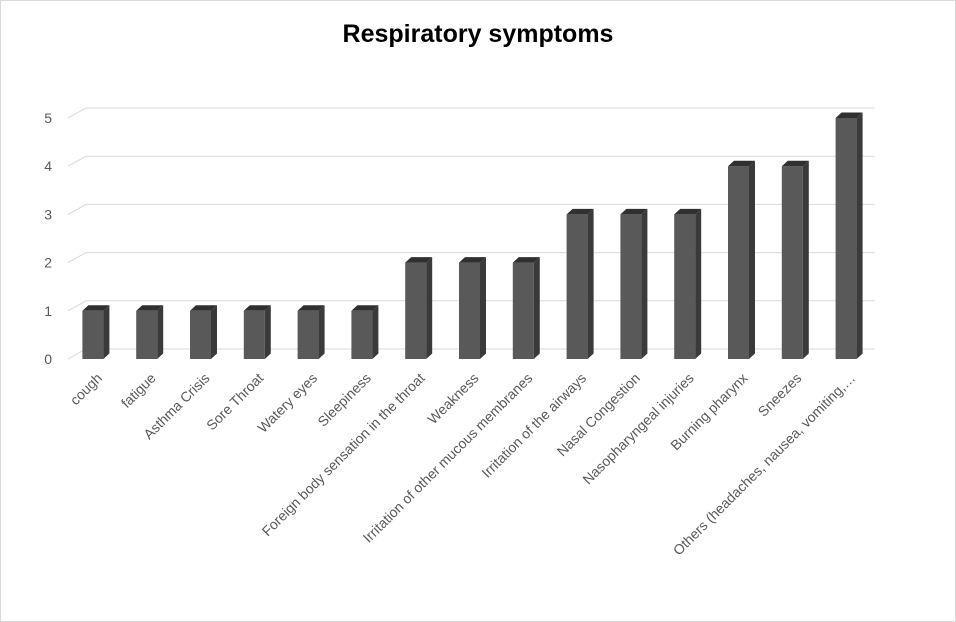 The height and width of the screenshot is (622, 956). What do you see at coordinates (48, 238) in the screenshot?
I see `y-axis: 0 1 2 3 4 5` at bounding box center [48, 238].